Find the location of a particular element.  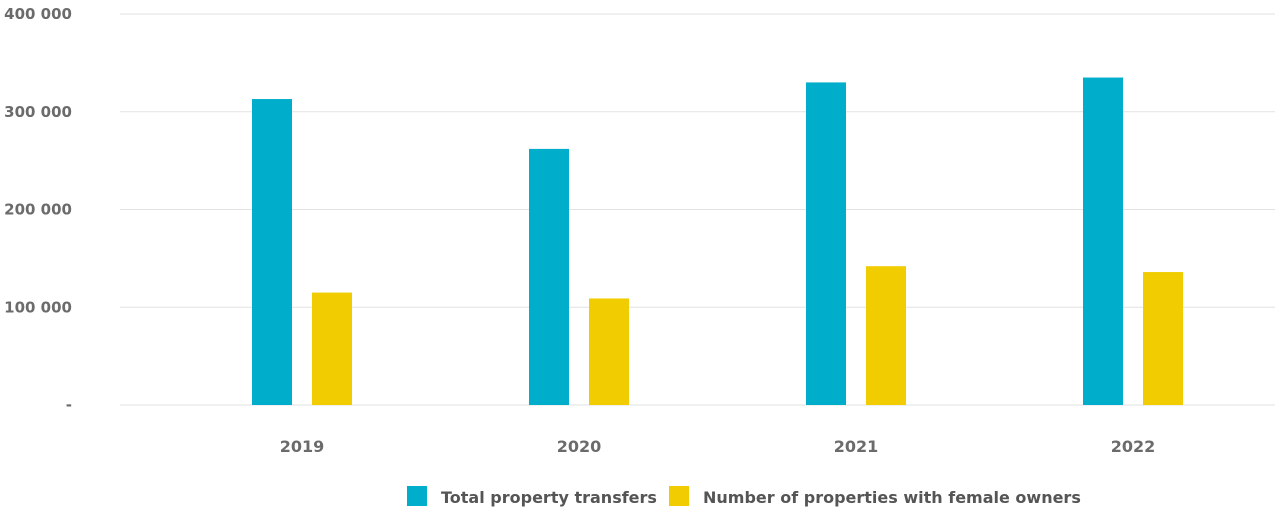

legend-label-total-transfers: Total property transfers is located at coordinates (549, 497).